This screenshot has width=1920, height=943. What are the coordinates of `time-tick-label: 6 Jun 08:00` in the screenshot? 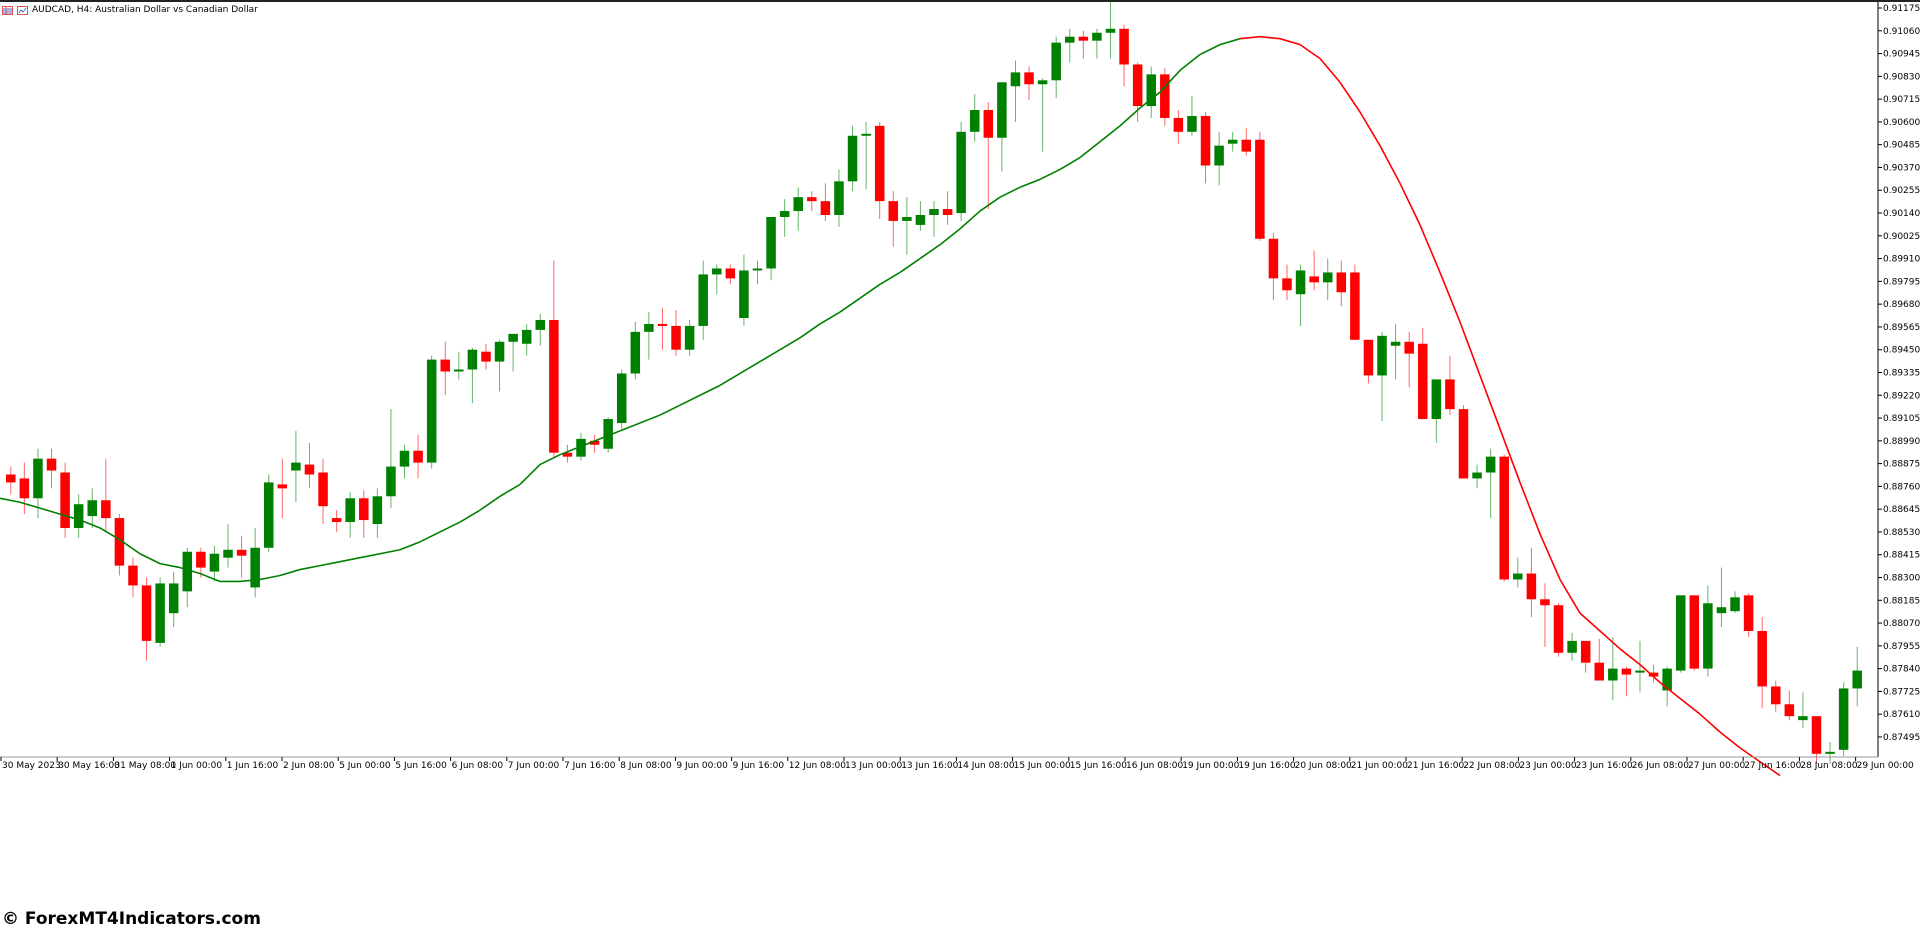 It's located at (478, 766).